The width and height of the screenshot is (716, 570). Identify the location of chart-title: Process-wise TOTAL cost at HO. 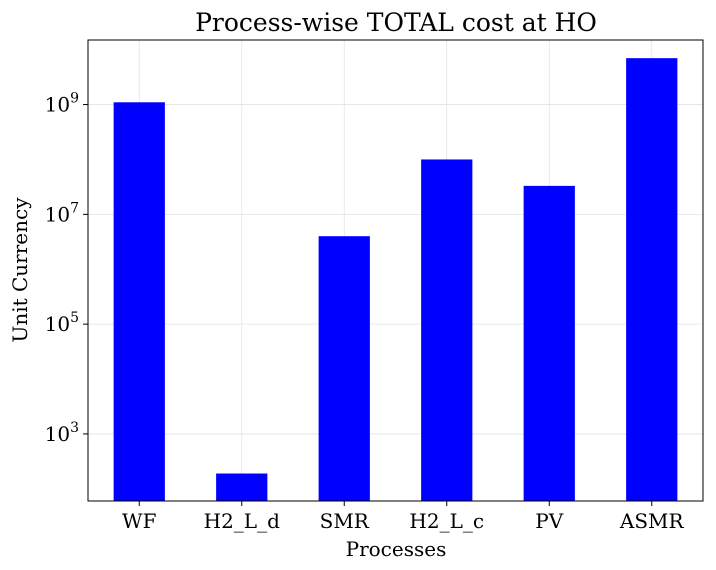
(396, 22).